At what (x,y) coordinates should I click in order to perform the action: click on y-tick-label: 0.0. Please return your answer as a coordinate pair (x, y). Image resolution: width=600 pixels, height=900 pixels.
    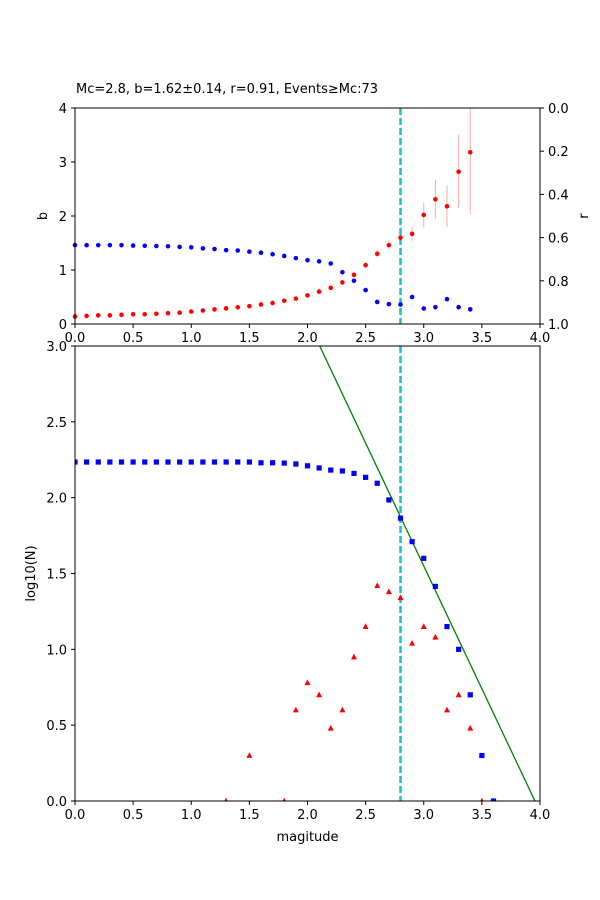
    Looking at the image, I should click on (56, 802).